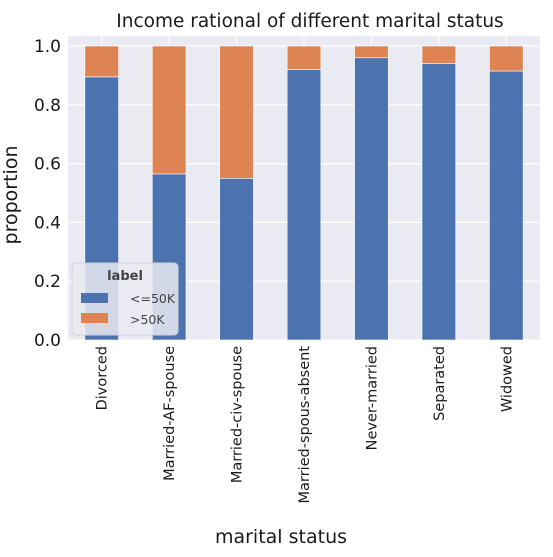 Image resolution: width=553 pixels, height=557 pixels. Describe the element at coordinates (103, 378) in the screenshot. I see `x-tick-label: Divorced` at that location.